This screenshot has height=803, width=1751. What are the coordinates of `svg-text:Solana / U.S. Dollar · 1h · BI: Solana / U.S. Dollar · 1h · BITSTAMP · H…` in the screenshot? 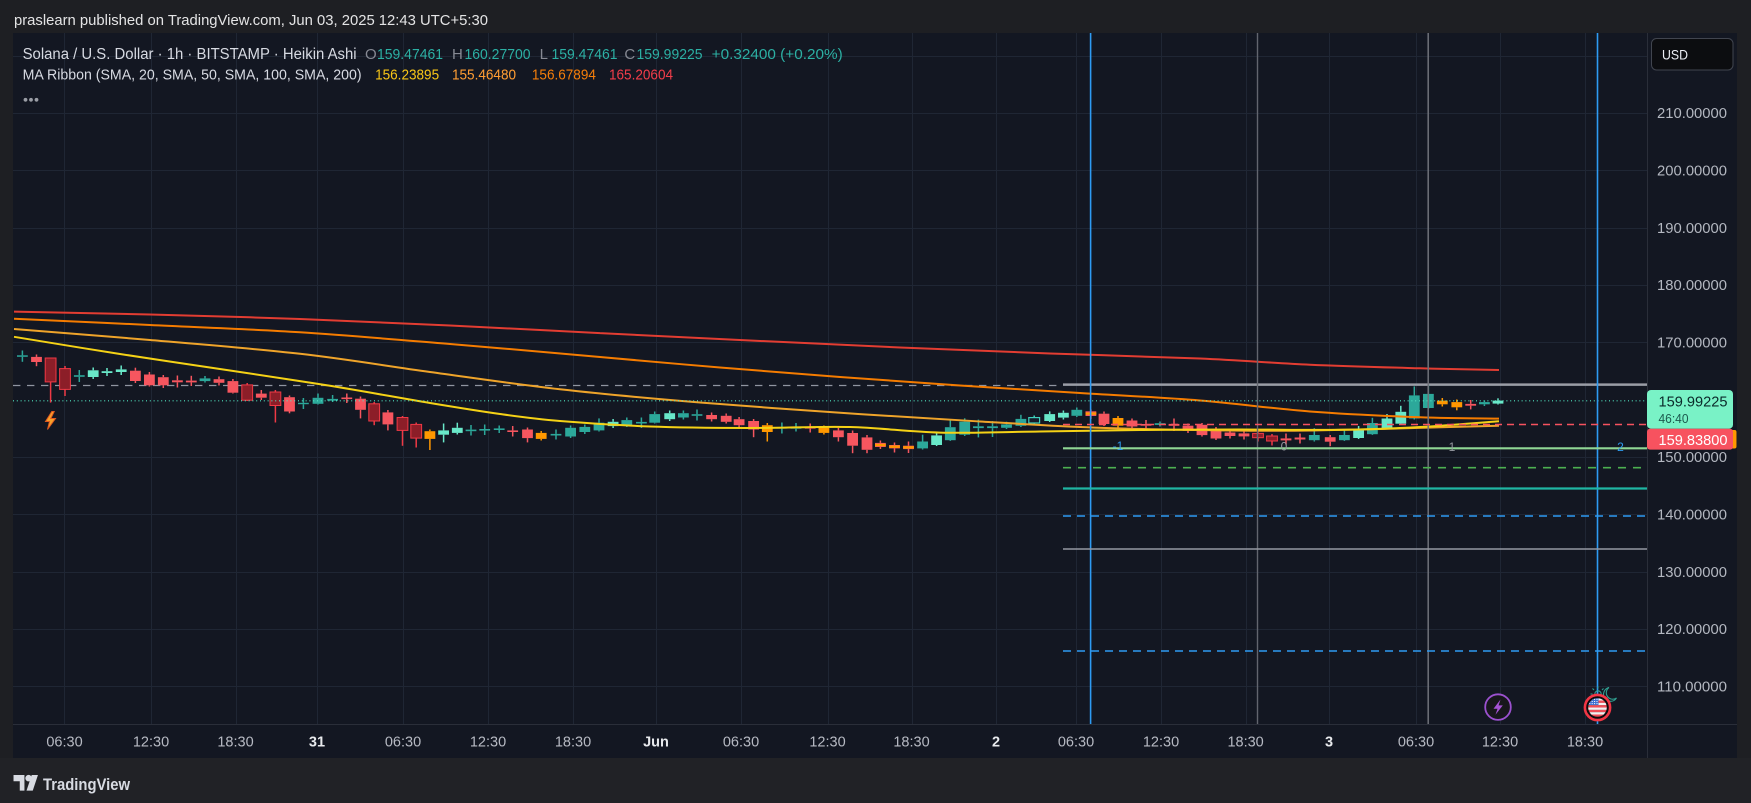 It's located at (190, 54).